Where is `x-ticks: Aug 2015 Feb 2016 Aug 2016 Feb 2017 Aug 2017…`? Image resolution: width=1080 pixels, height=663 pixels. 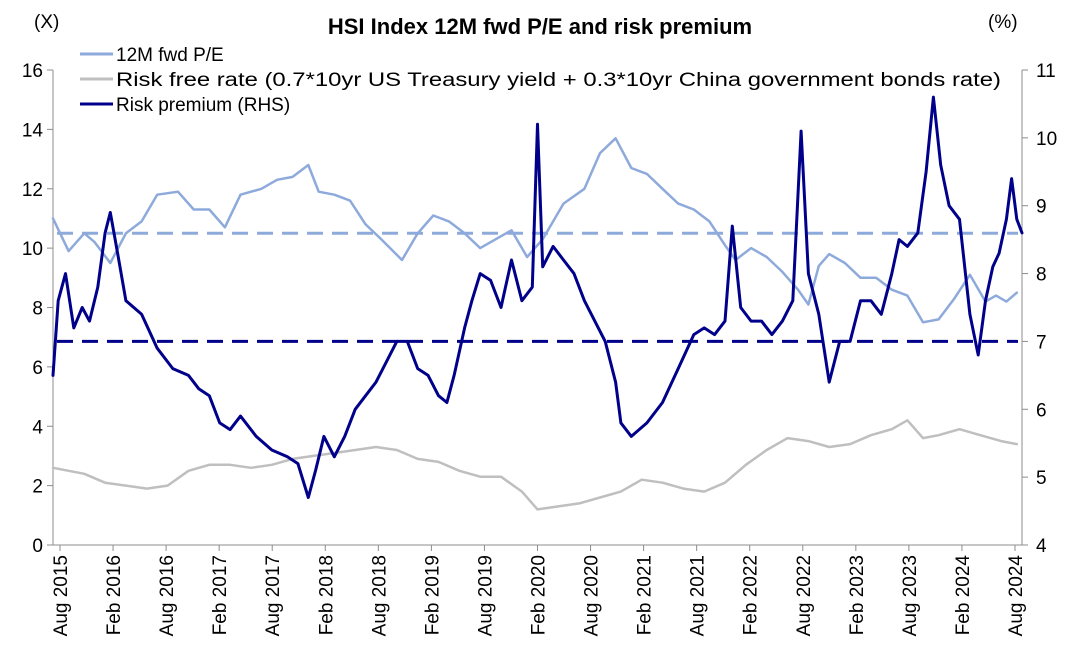 x-ticks: Aug 2015 Feb 2016 Aug 2016 Feb 2017 Aug 2017… is located at coordinates (539, 590).